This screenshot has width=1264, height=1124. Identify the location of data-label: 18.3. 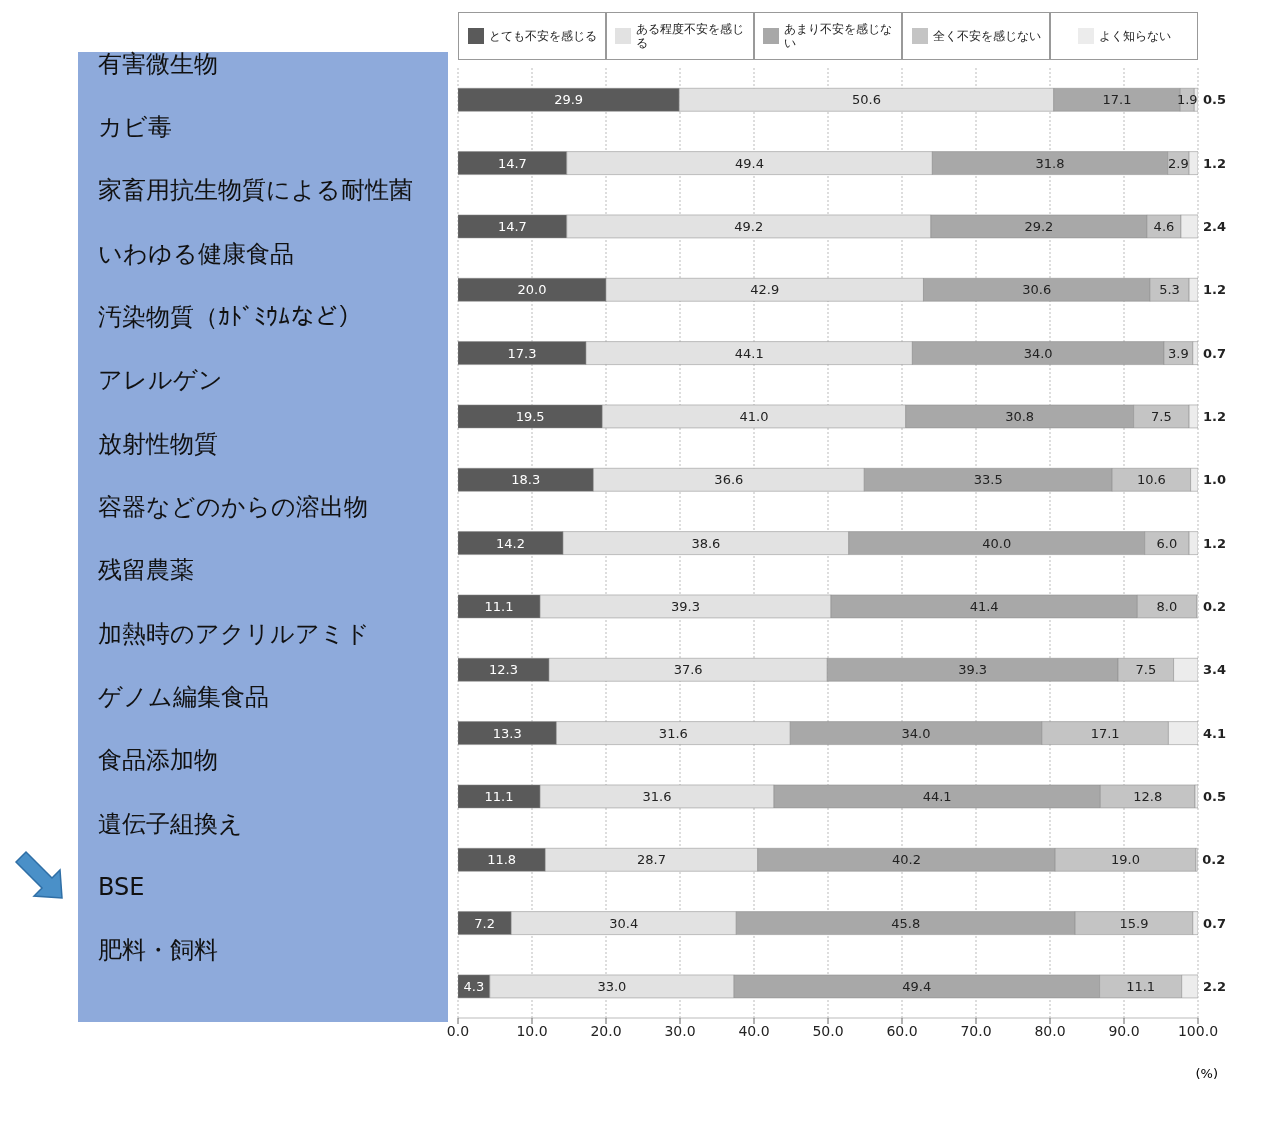
(526, 480).